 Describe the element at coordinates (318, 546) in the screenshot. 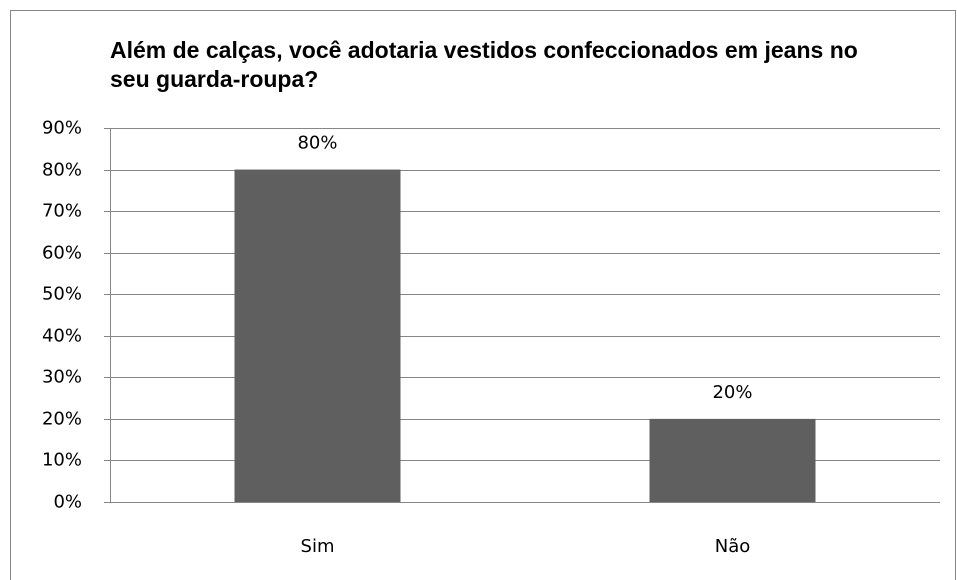

I see `x-tick-label: Sim` at that location.